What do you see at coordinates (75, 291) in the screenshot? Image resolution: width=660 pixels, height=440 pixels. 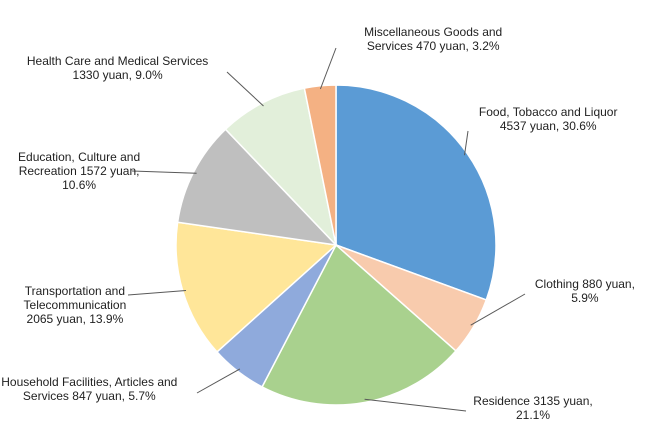 I see `slice-label-line: Transportation and` at bounding box center [75, 291].